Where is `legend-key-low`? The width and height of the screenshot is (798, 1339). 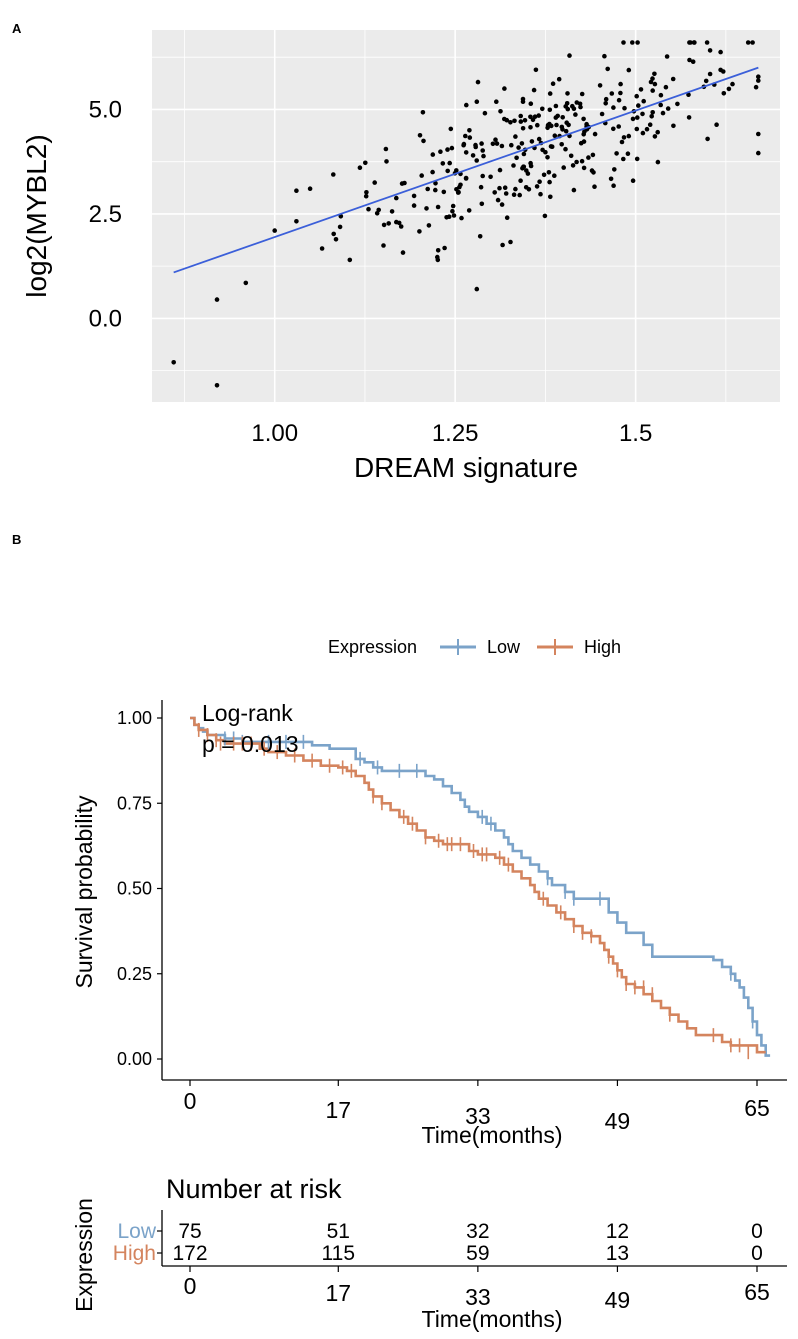 legend-key-low is located at coordinates (458, 647).